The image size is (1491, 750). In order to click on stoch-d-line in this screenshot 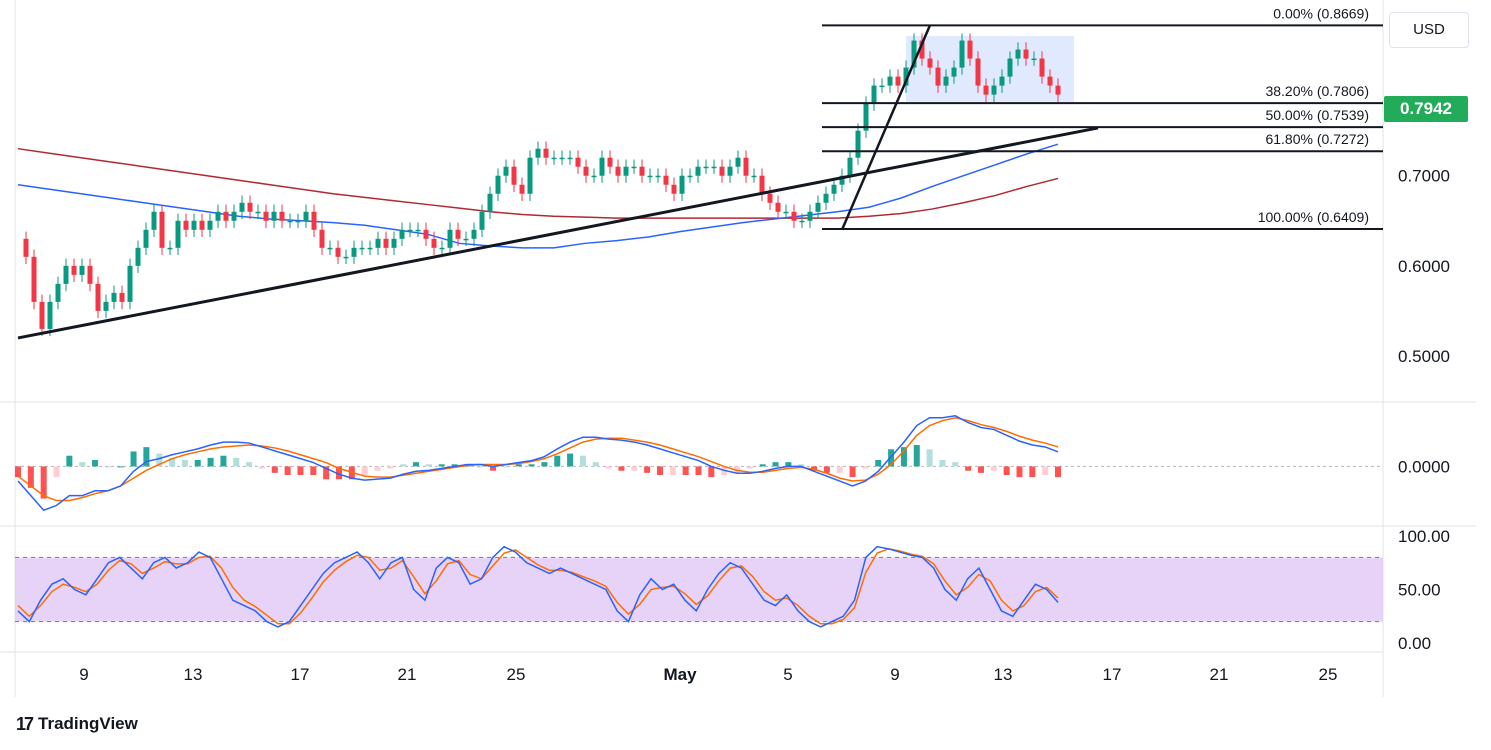, I will do `click(538, 586)`.